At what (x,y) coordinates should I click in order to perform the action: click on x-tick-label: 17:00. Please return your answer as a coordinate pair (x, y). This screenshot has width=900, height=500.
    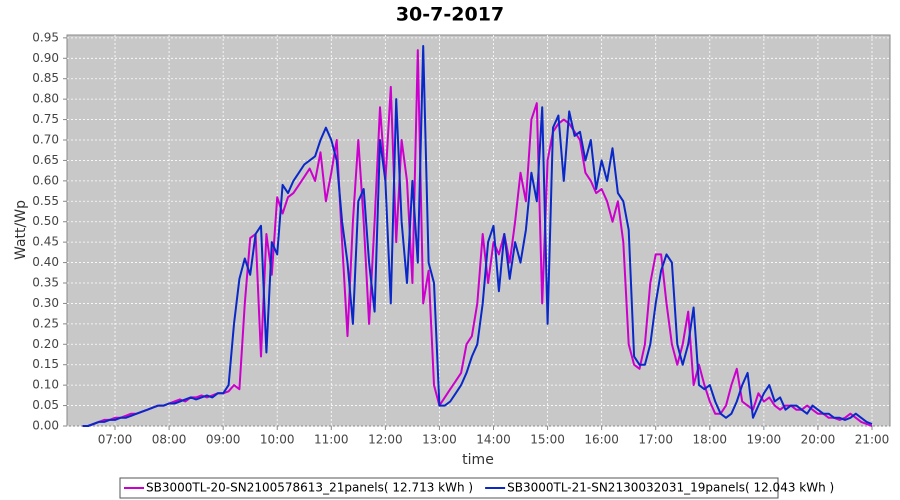
    Looking at the image, I should click on (655, 440).